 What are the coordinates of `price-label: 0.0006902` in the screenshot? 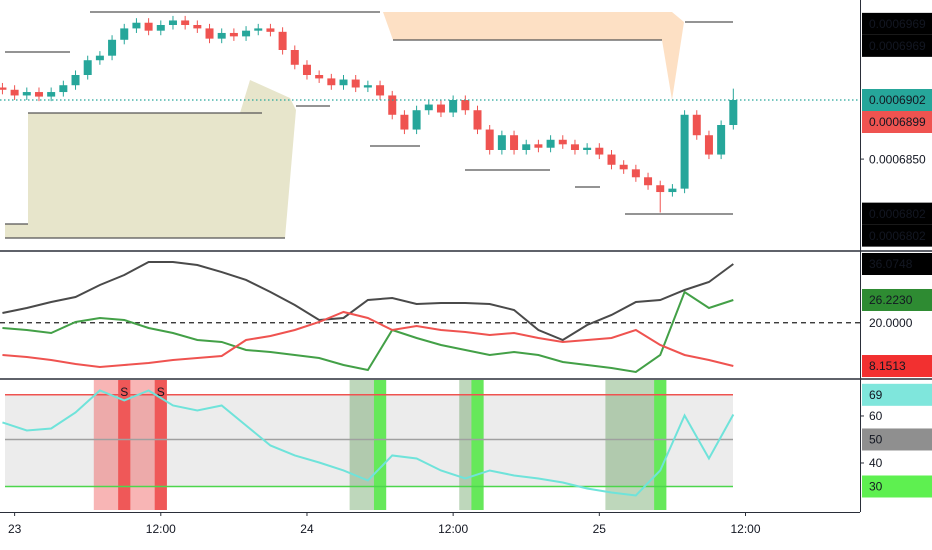 It's located at (897, 100).